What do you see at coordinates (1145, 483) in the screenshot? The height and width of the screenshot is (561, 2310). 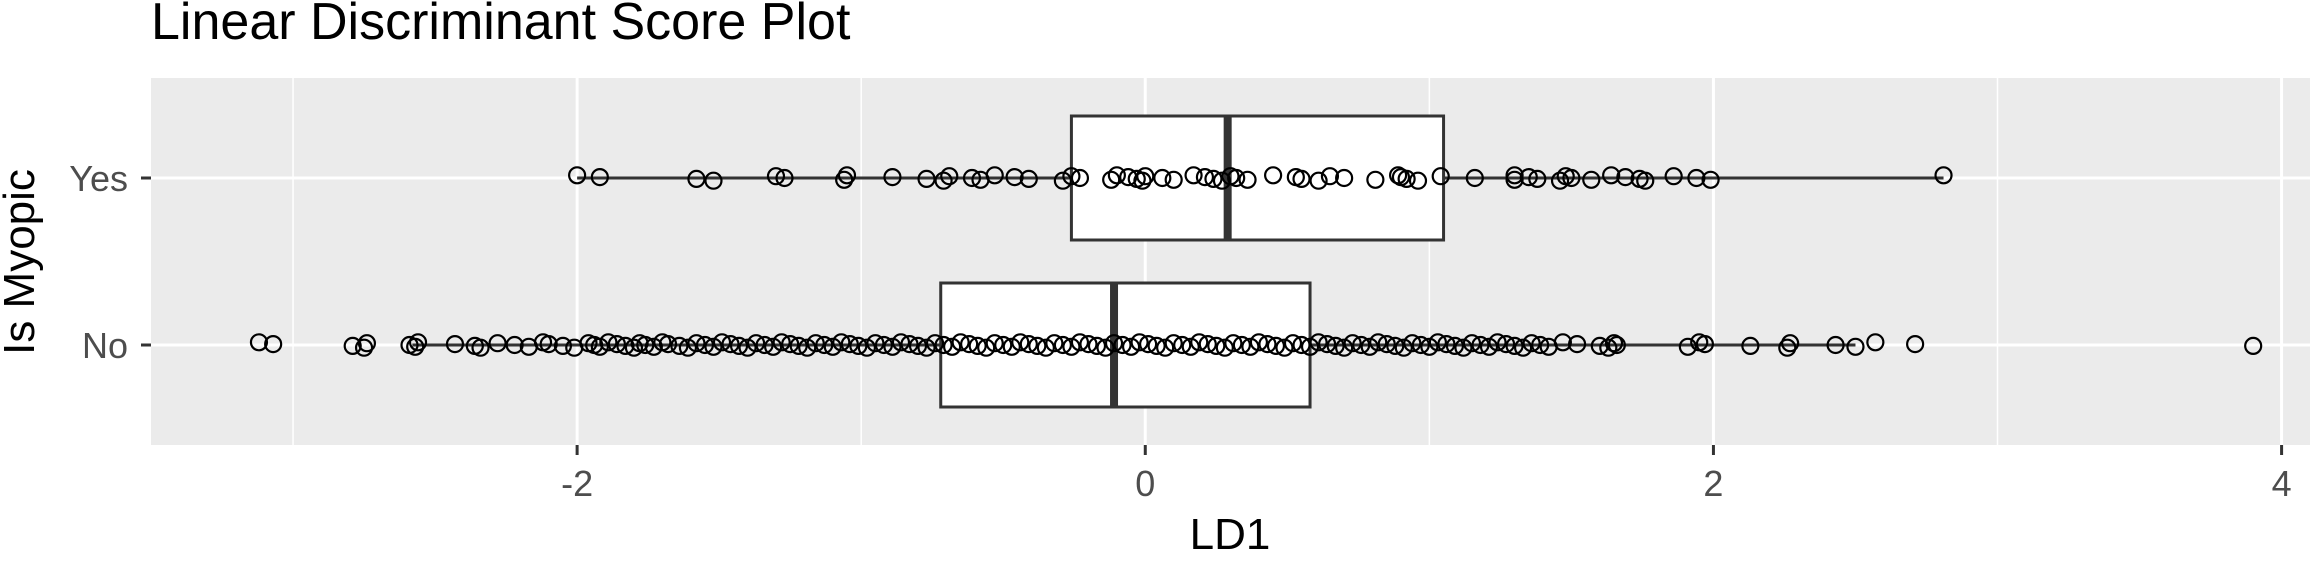 I see `x-tick-label: 0` at bounding box center [1145, 483].